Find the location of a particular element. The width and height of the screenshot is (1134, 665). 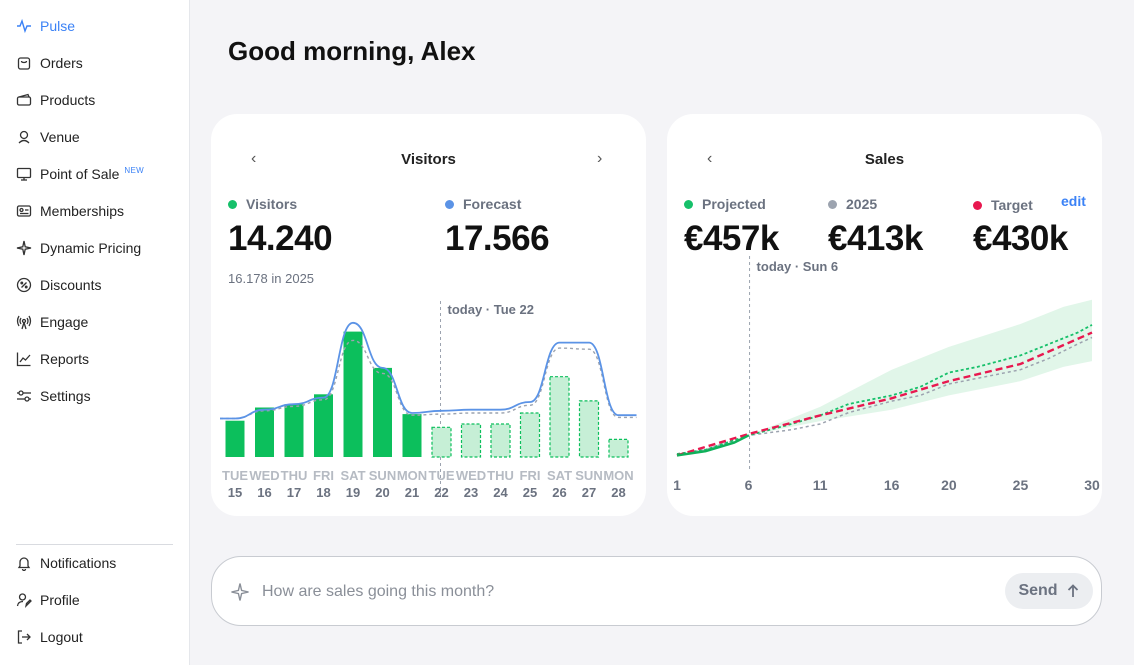

visitors-value: 14.240 is located at coordinates (280, 238).